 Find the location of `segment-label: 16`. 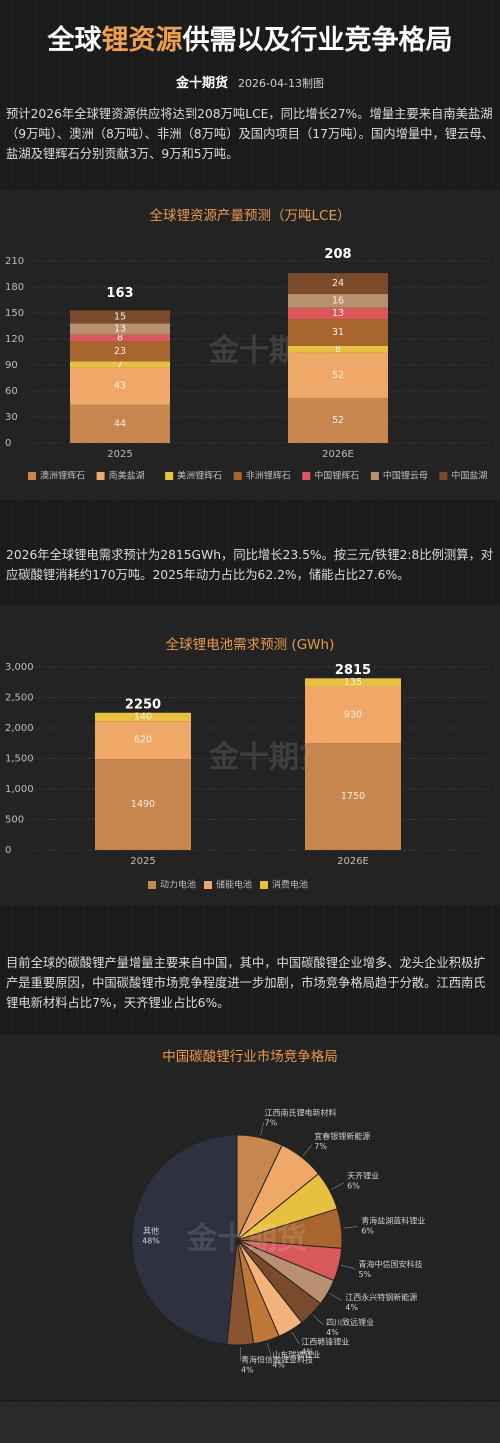

segment-label: 16 is located at coordinates (338, 300).